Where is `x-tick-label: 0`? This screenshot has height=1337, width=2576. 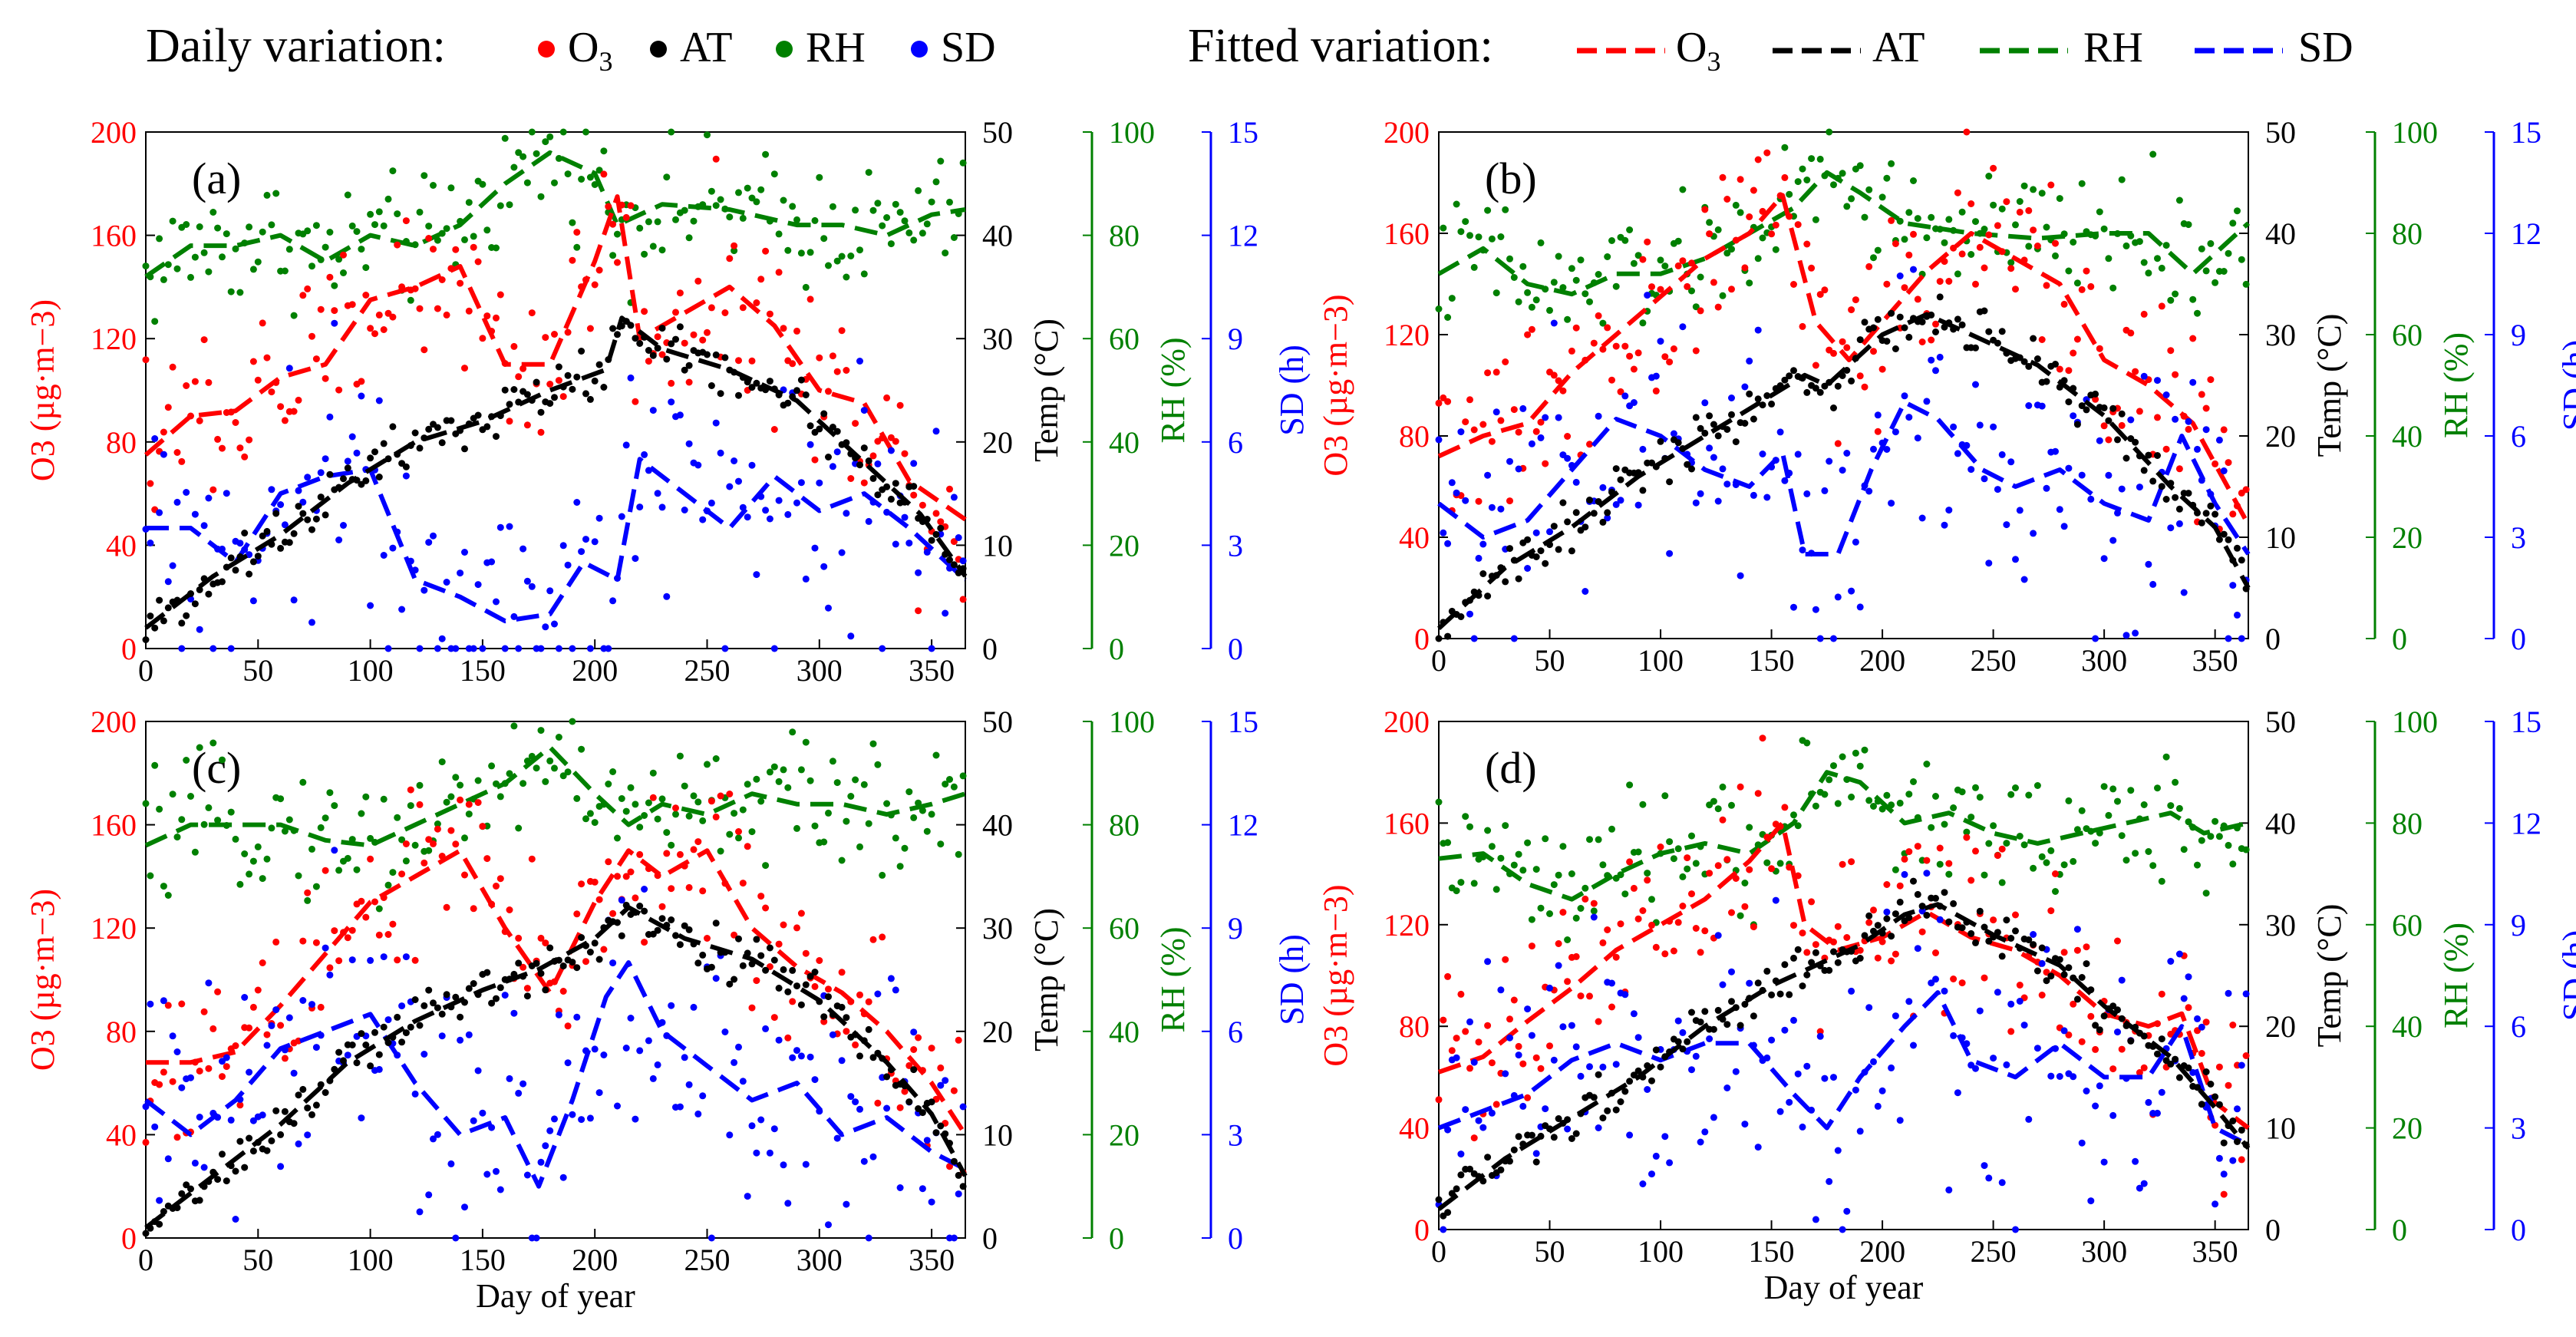 x-tick-label: 0 is located at coordinates (145, 670).